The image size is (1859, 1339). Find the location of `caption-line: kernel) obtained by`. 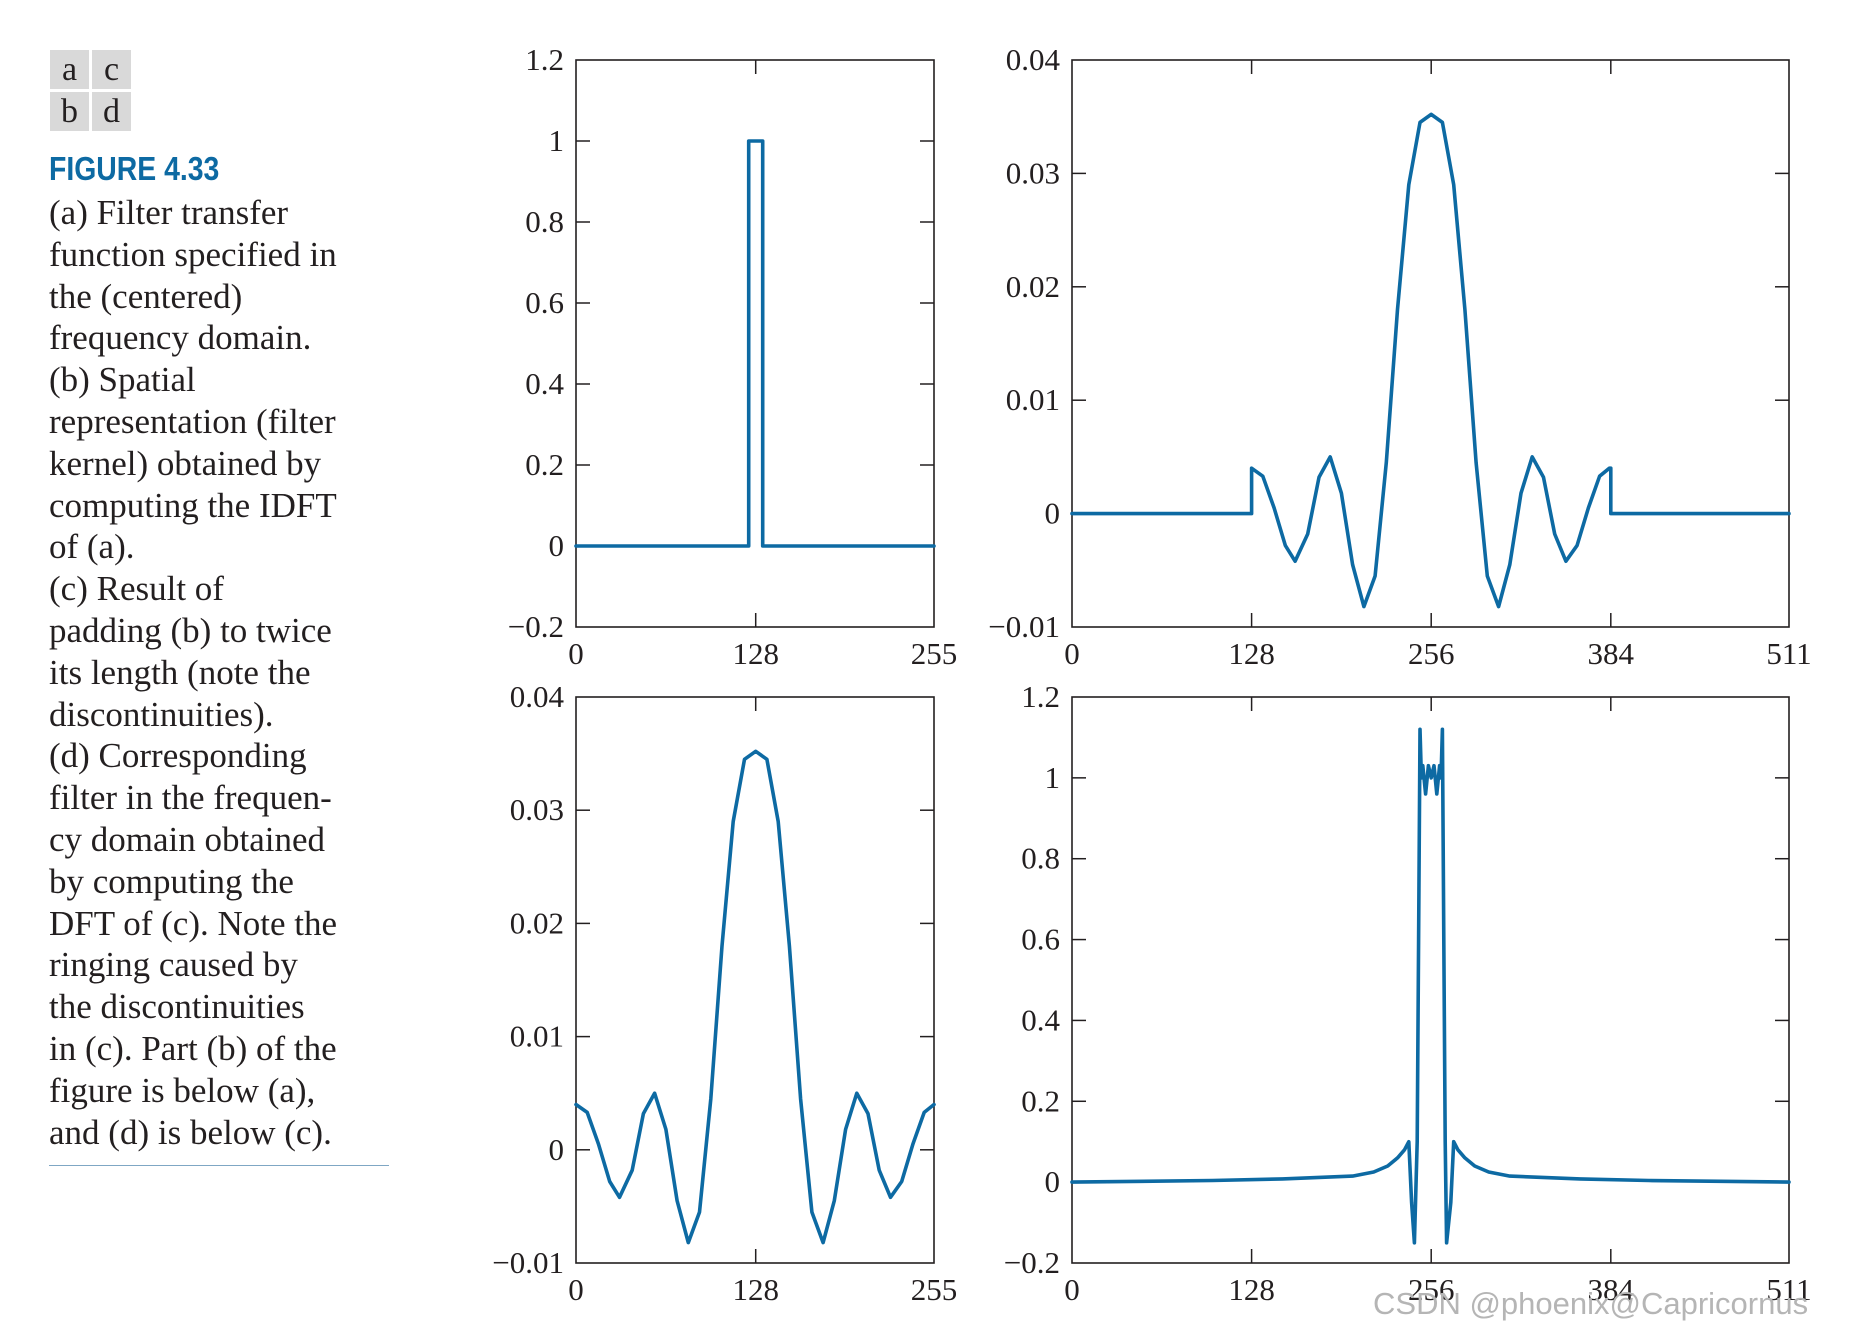

caption-line: kernel) obtained by is located at coordinates (185, 463).